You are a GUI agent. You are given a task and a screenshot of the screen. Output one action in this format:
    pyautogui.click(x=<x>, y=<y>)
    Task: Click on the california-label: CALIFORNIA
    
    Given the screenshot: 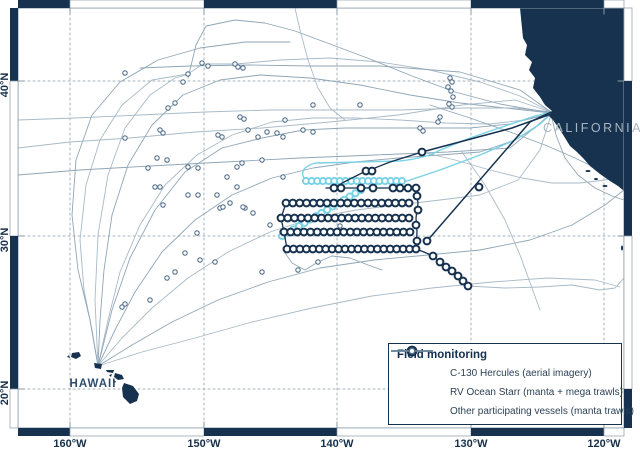 What is the action you would take?
    pyautogui.click(x=591, y=128)
    